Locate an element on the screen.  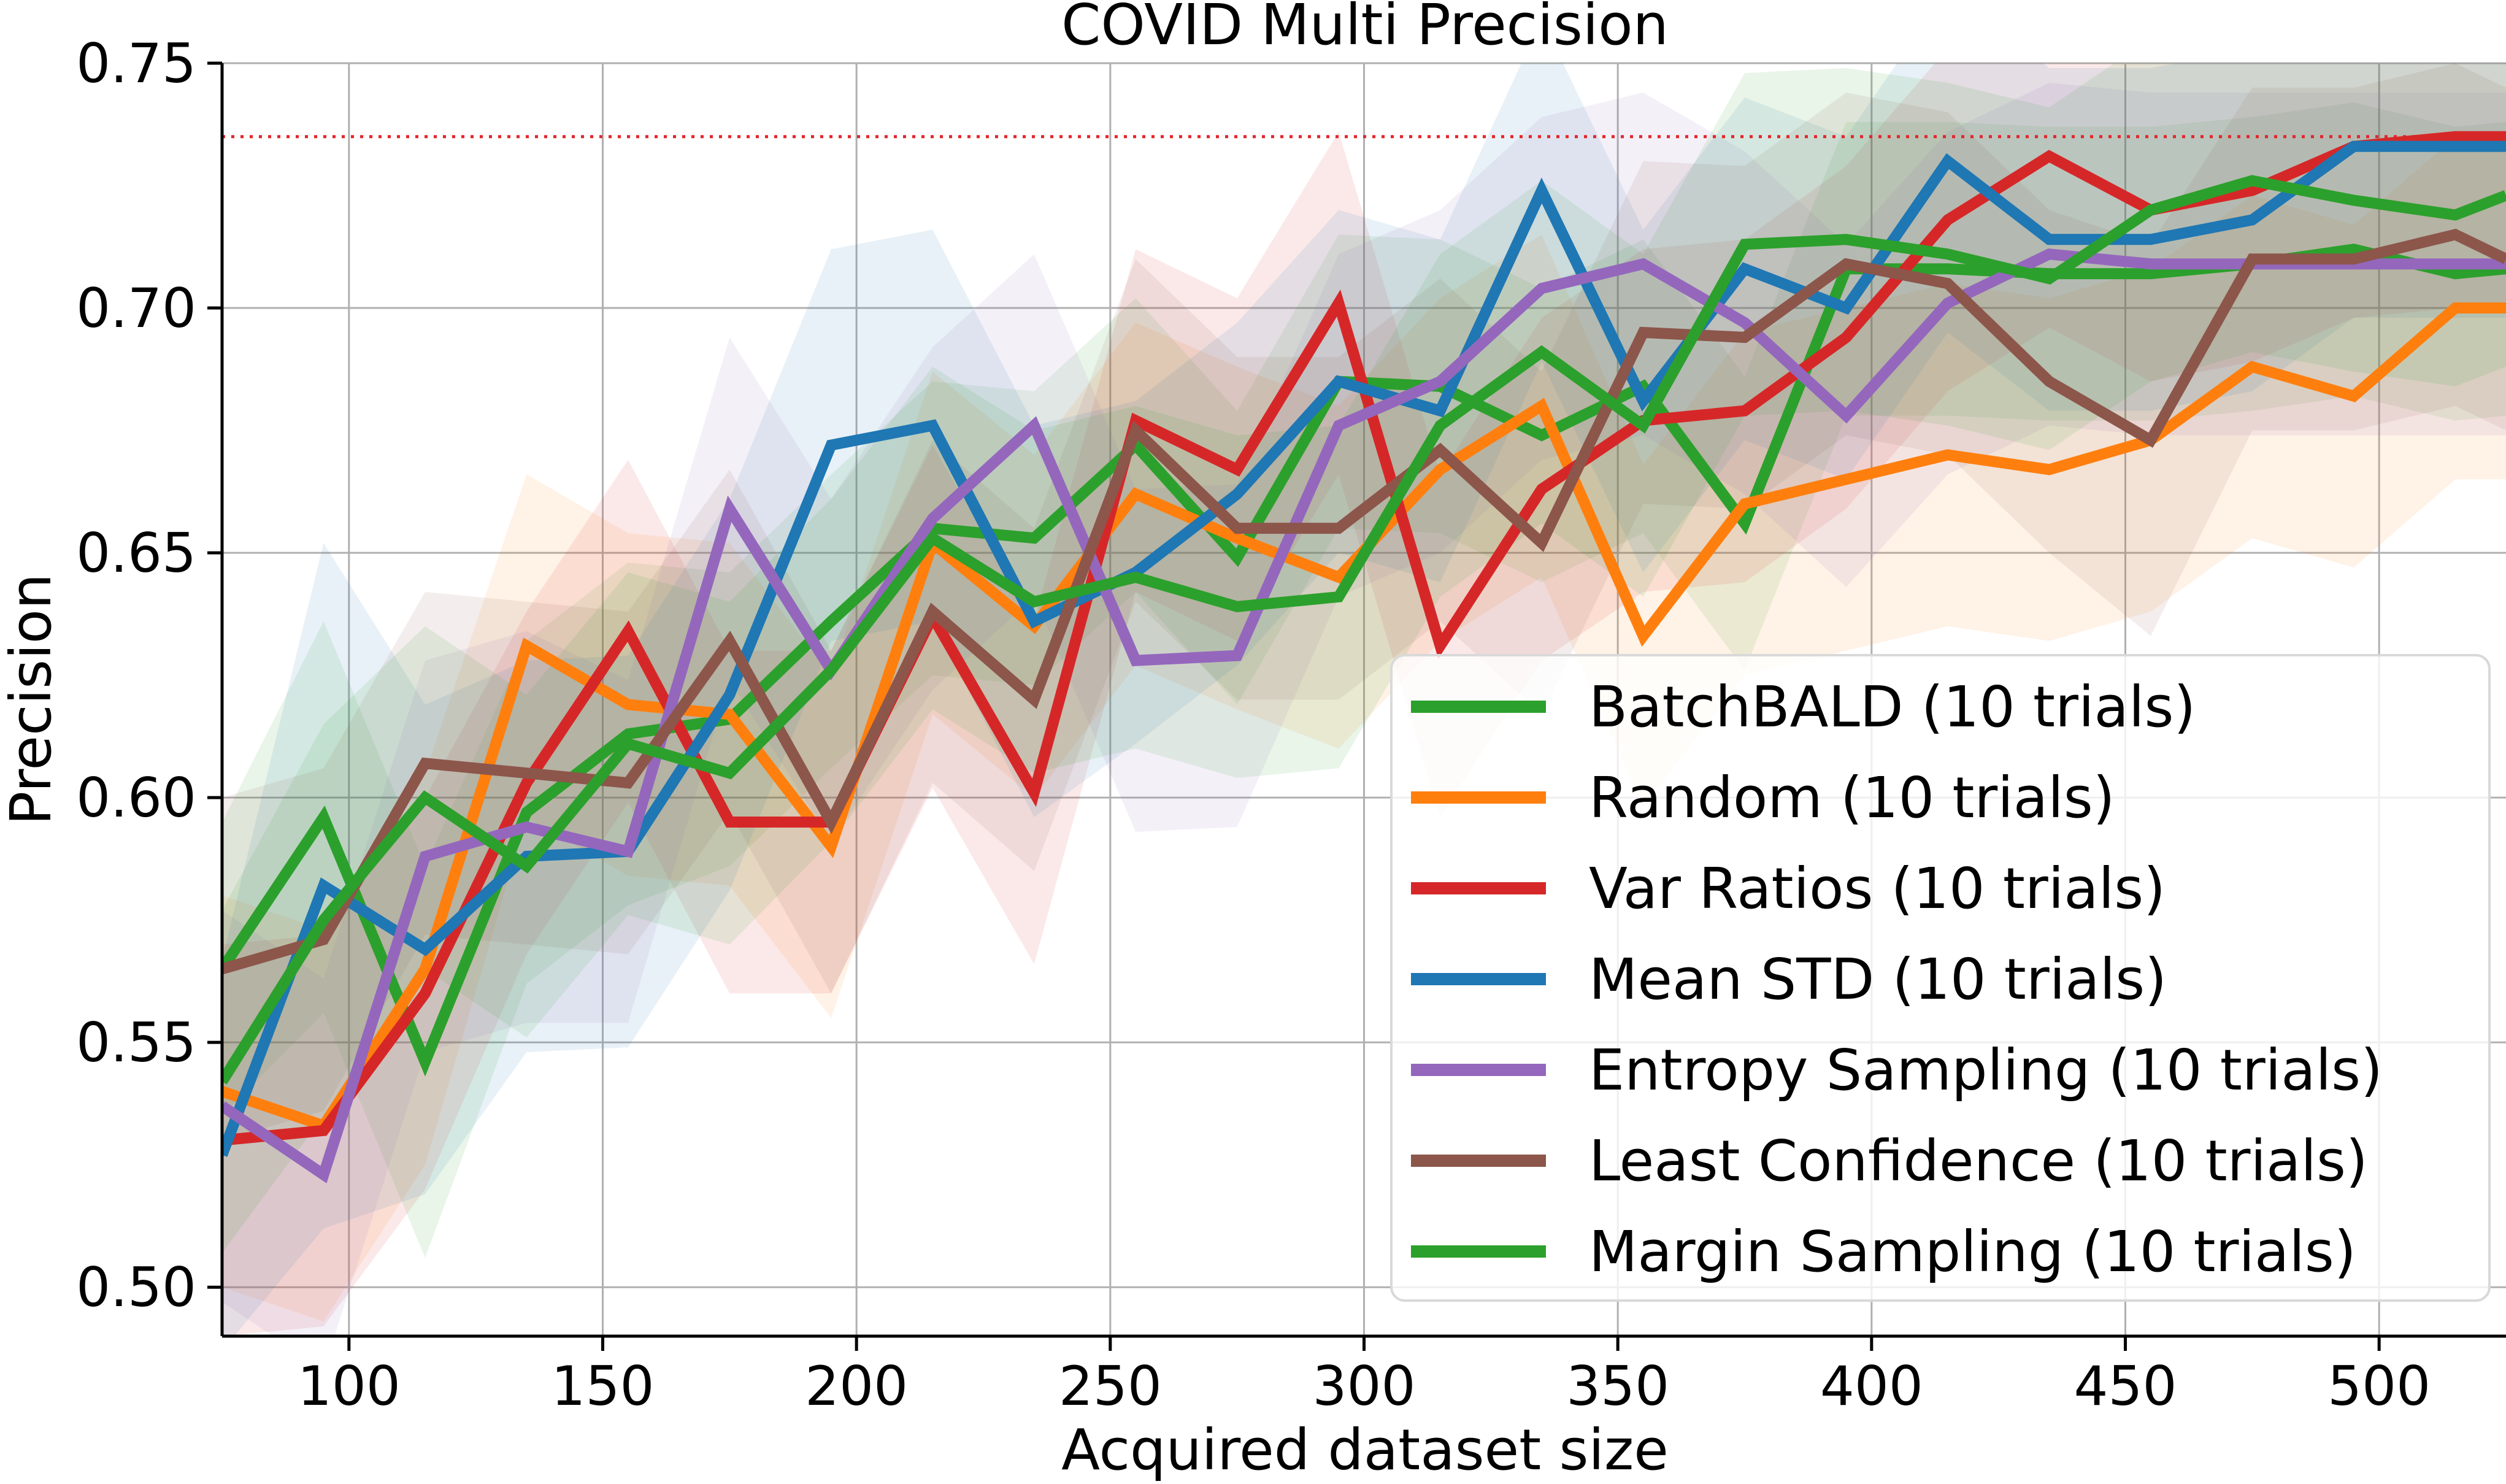
legend-label-1: Random (10 trials) is located at coordinates (1852, 798).